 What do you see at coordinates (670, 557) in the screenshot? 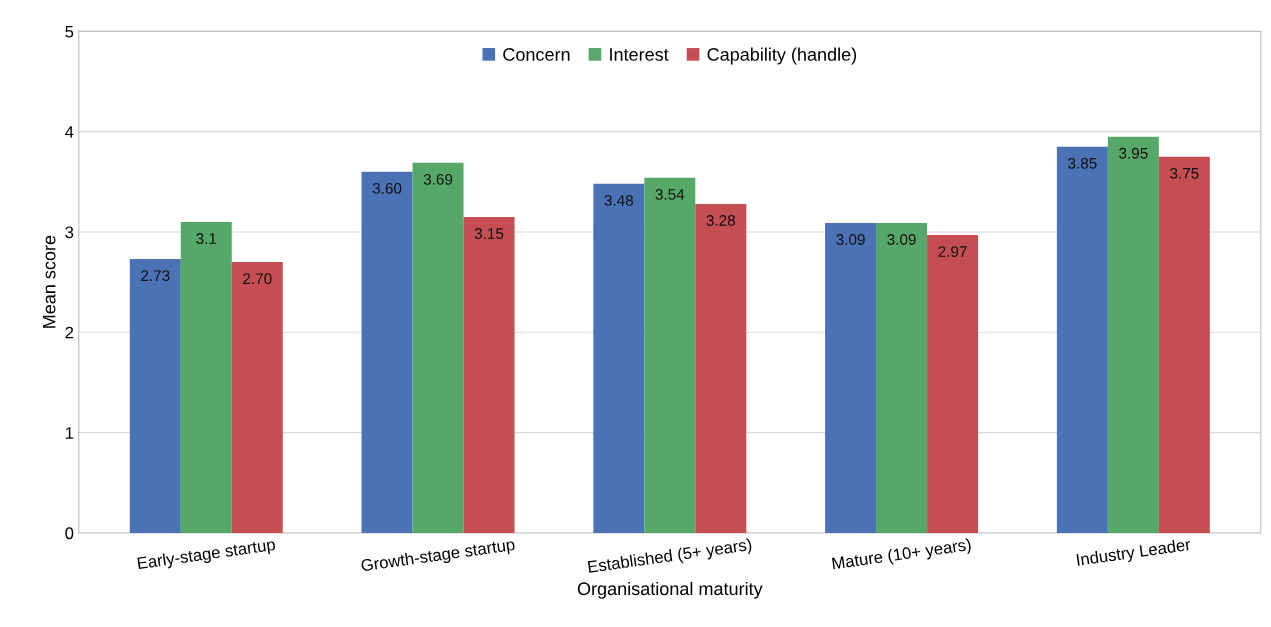
I see `x-tick-label: Established (5+ years)` at bounding box center [670, 557].